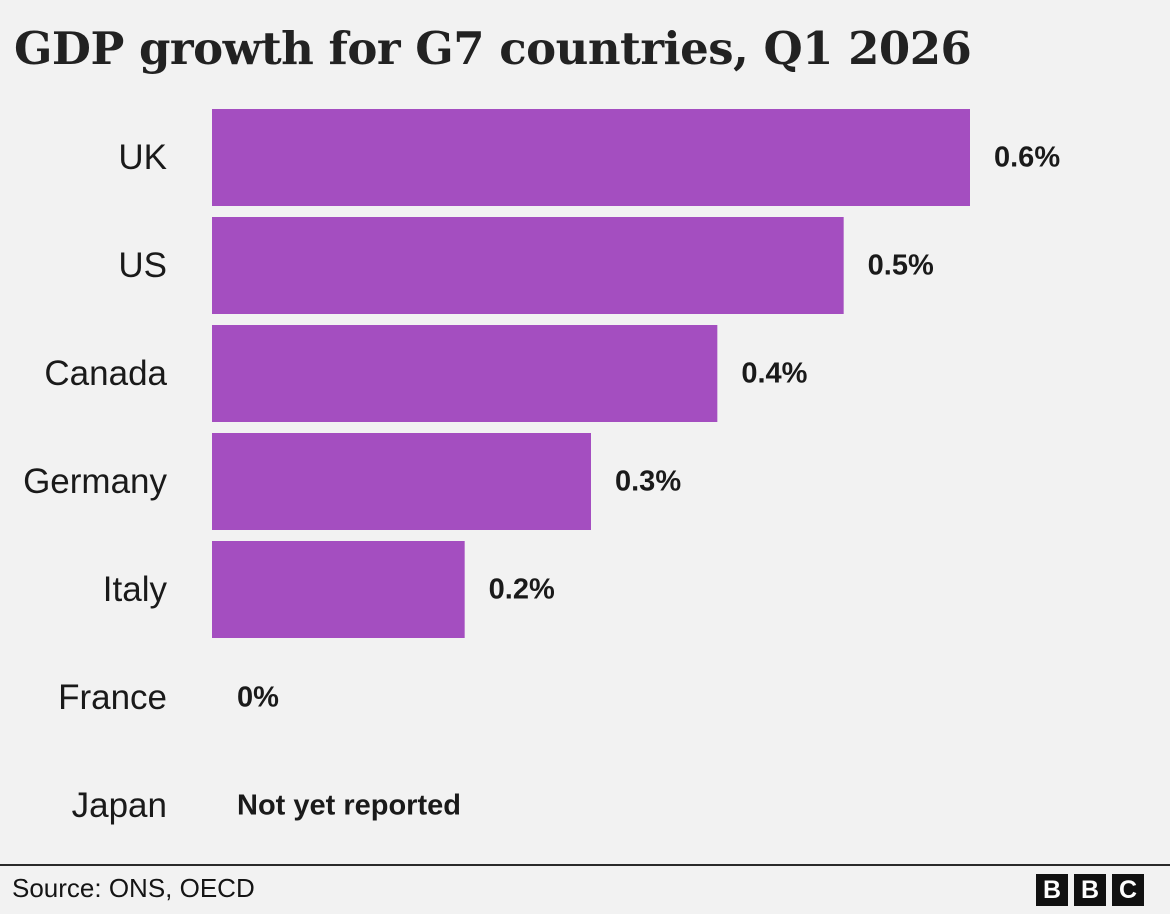 The height and width of the screenshot is (914, 1170). I want to click on category-label-japan: Japan, so click(119, 805).